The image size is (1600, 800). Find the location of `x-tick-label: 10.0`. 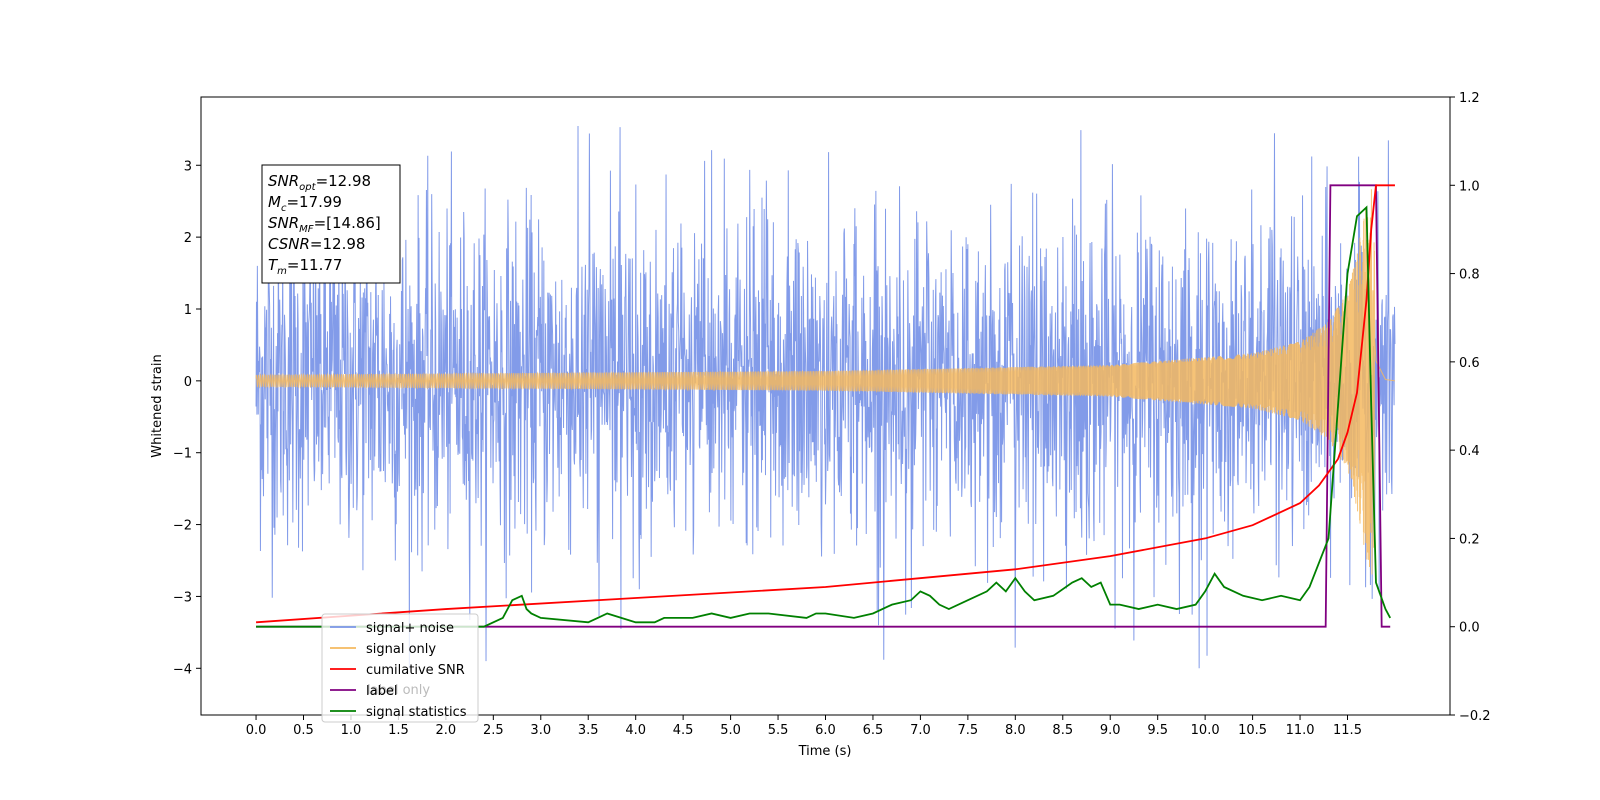

x-tick-label: 10.0 is located at coordinates (1205, 730).